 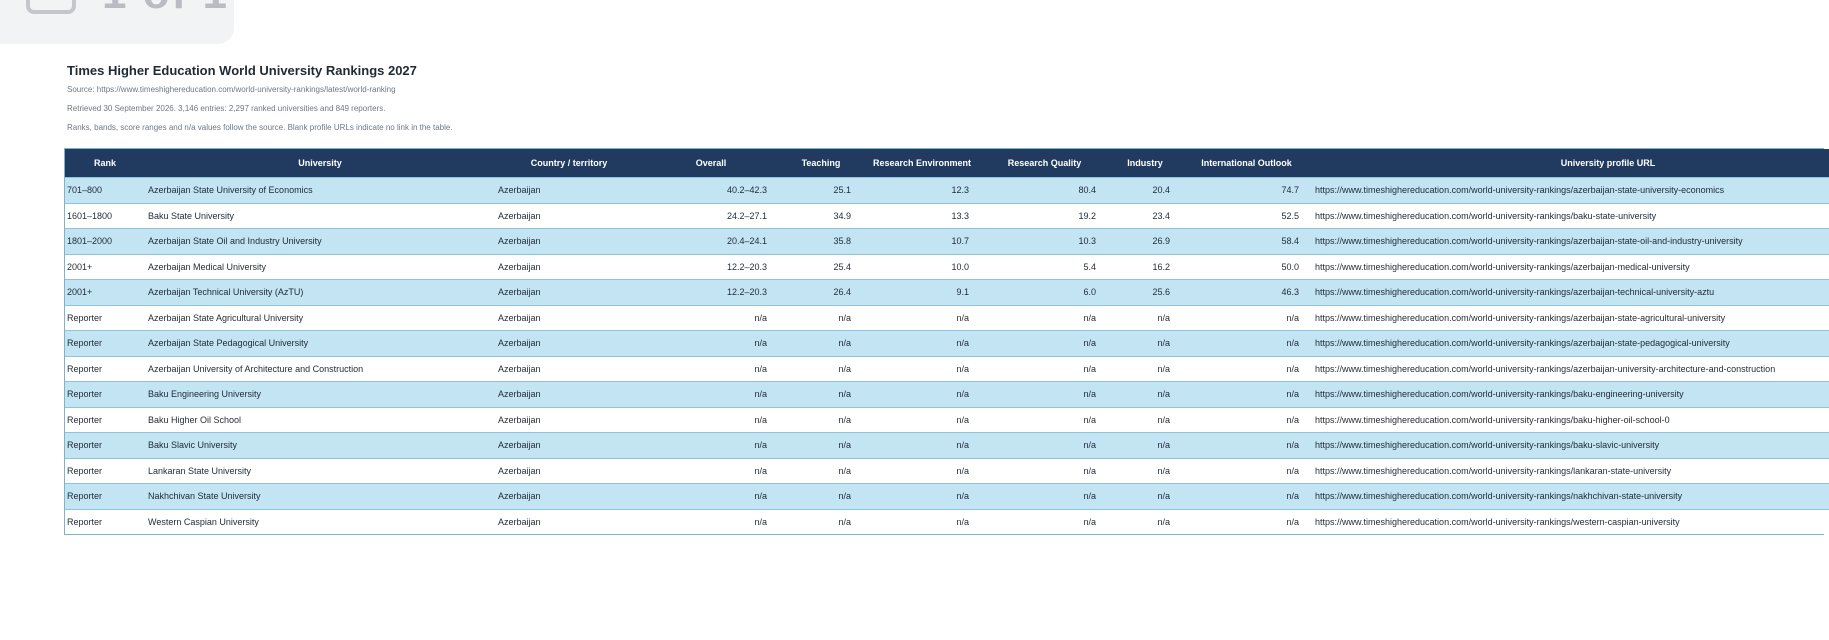 I want to click on research-quality-cell: 10.3, so click(x=1044, y=241).